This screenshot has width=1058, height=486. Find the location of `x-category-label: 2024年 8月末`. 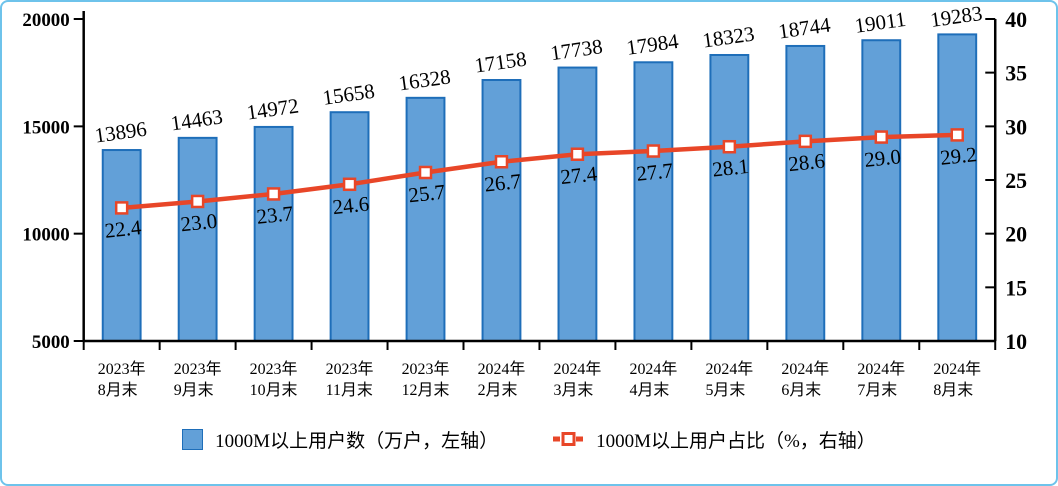

x-category-label: 2024年 8月末 is located at coordinates (957, 379).